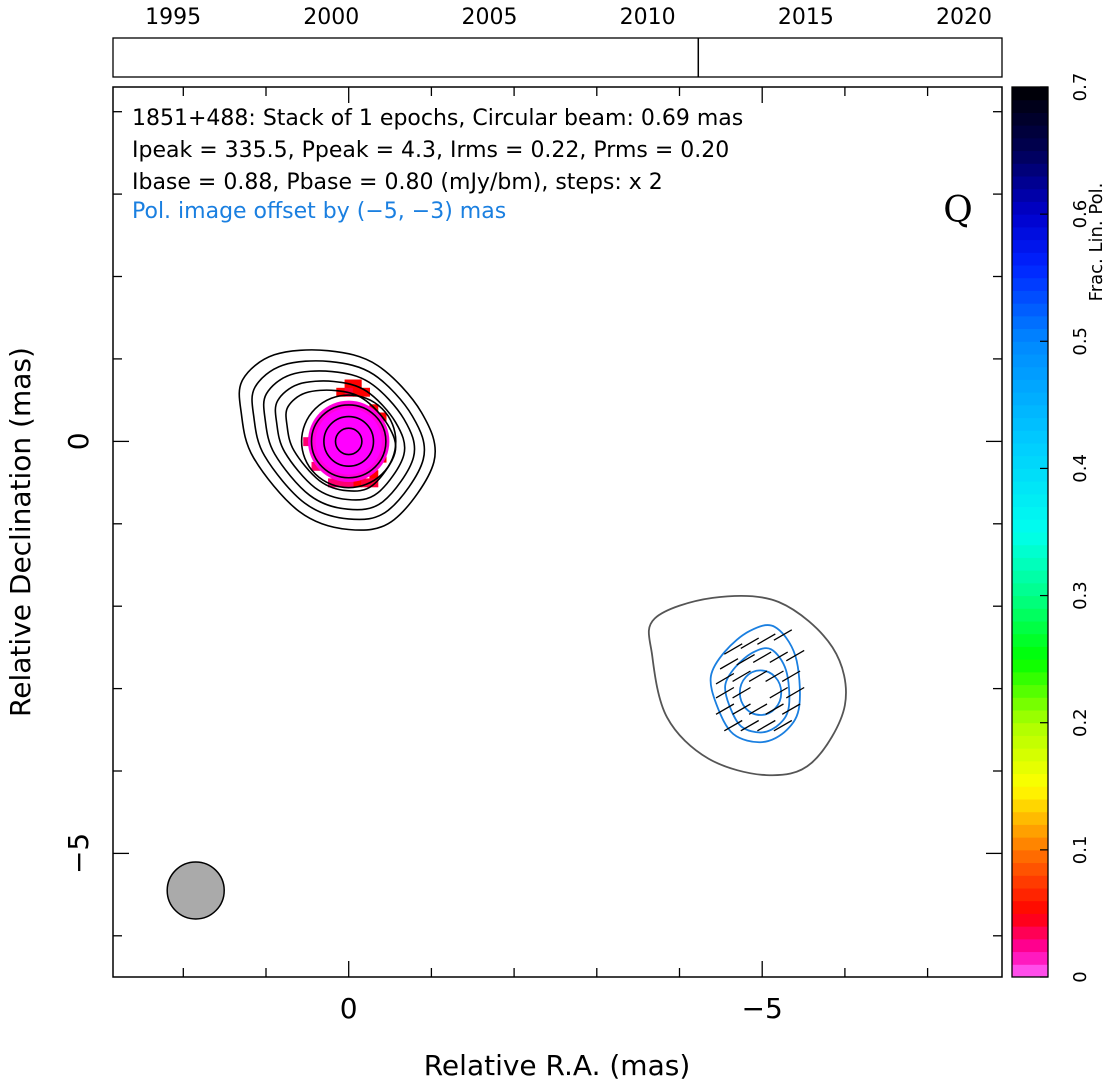 Image resolution: width=1111 pixels, height=1085 pixels. Describe the element at coordinates (760, 692) in the screenshot. I see `pol-blue-contour-inner` at that location.